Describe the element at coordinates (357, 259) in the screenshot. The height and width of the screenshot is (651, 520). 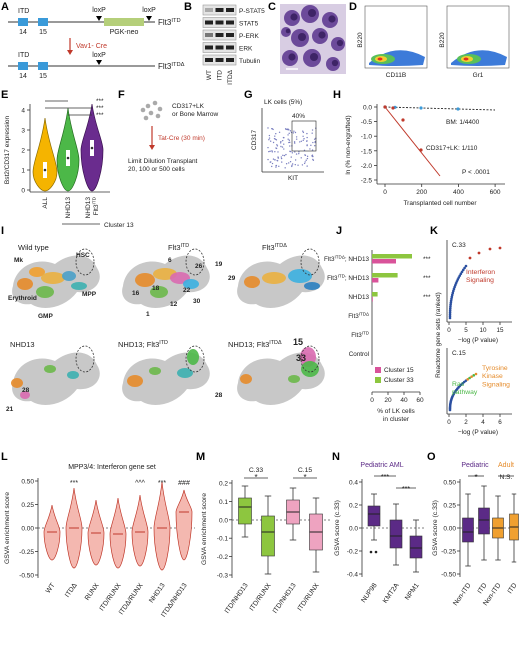
I see `label-part: ; NHD13` at that location.